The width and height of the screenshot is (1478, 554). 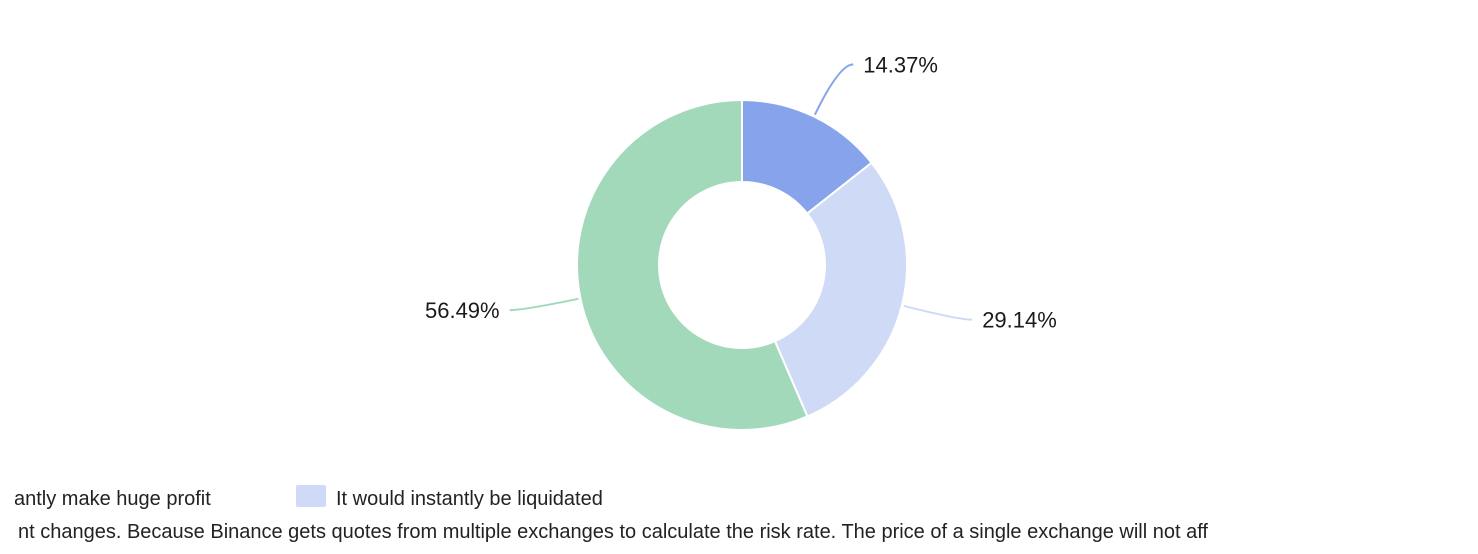 I want to click on leader-lines, so click(x=741, y=192).